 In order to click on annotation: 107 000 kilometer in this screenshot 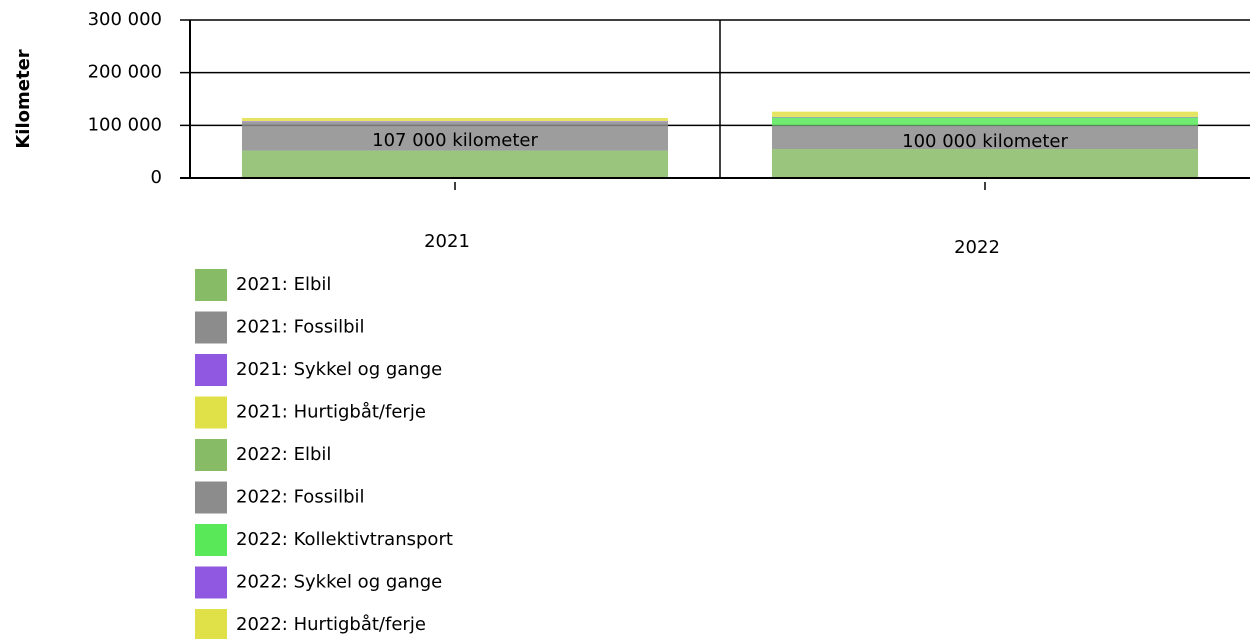, I will do `click(455, 140)`.